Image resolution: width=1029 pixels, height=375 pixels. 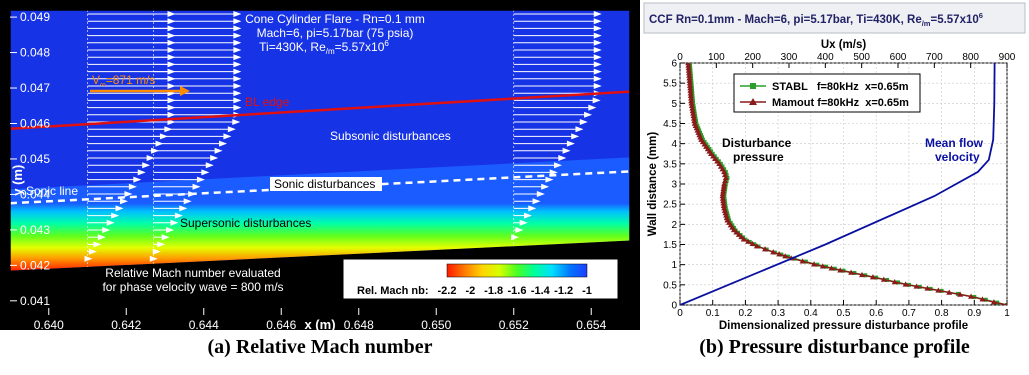 I want to click on legend-label-mamout: Mamout f=80kHz x=0.65m, so click(x=840, y=103).